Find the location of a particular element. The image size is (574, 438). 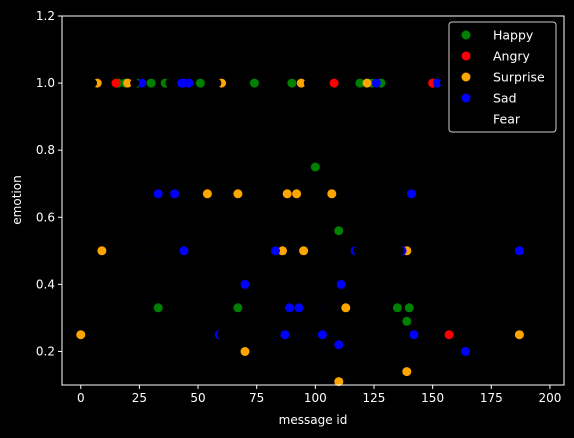

y-tick-label: 0.8 is located at coordinates (45, 150).